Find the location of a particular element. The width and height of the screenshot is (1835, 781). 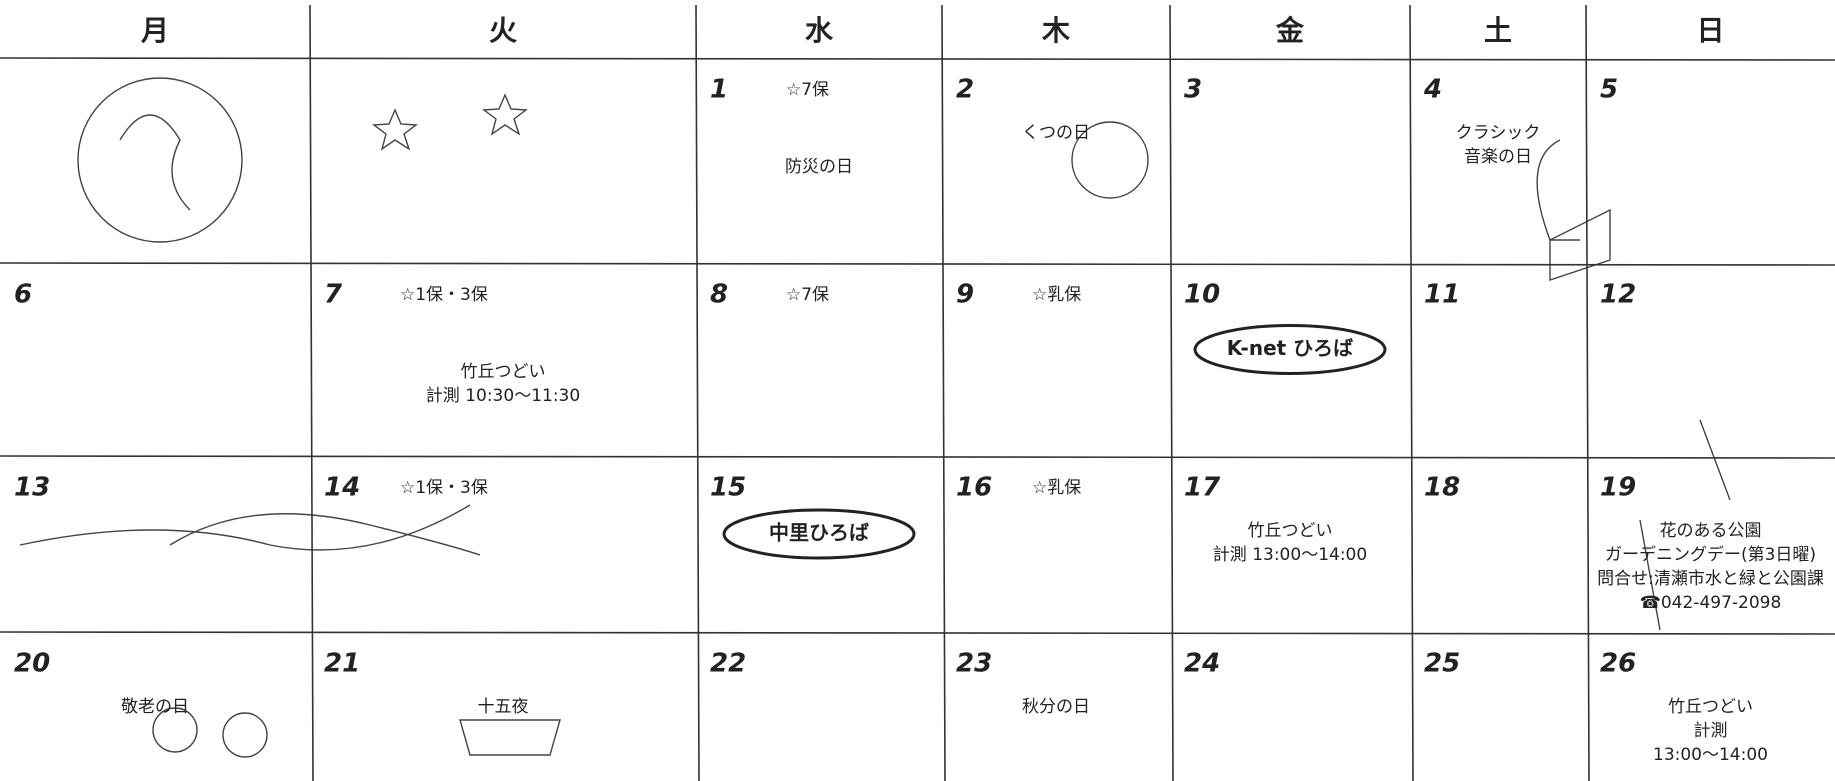

moon-drawing is located at coordinates (160, 160).